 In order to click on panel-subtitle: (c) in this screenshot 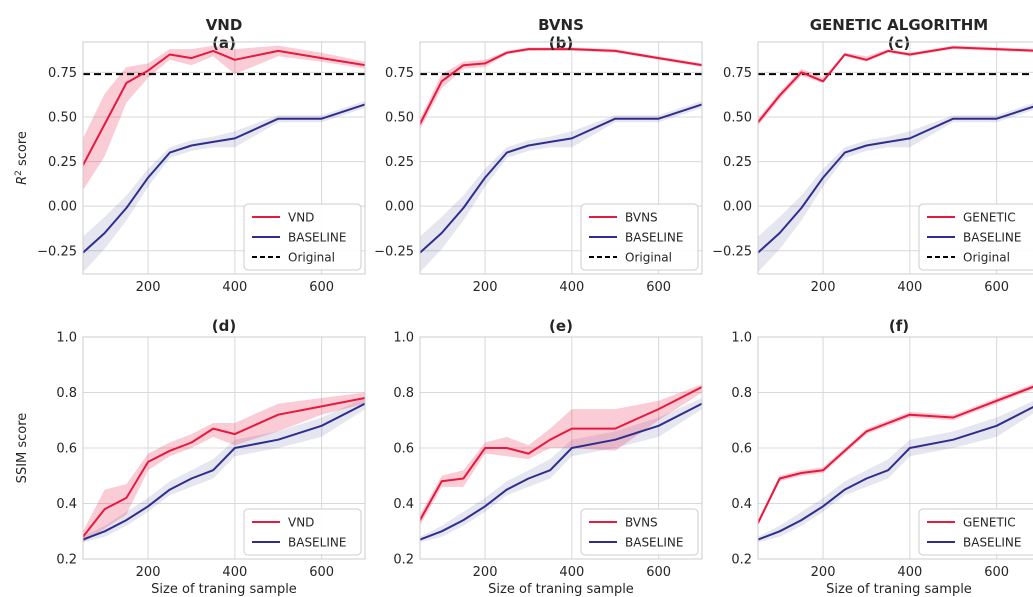, I will do `click(899, 43)`.